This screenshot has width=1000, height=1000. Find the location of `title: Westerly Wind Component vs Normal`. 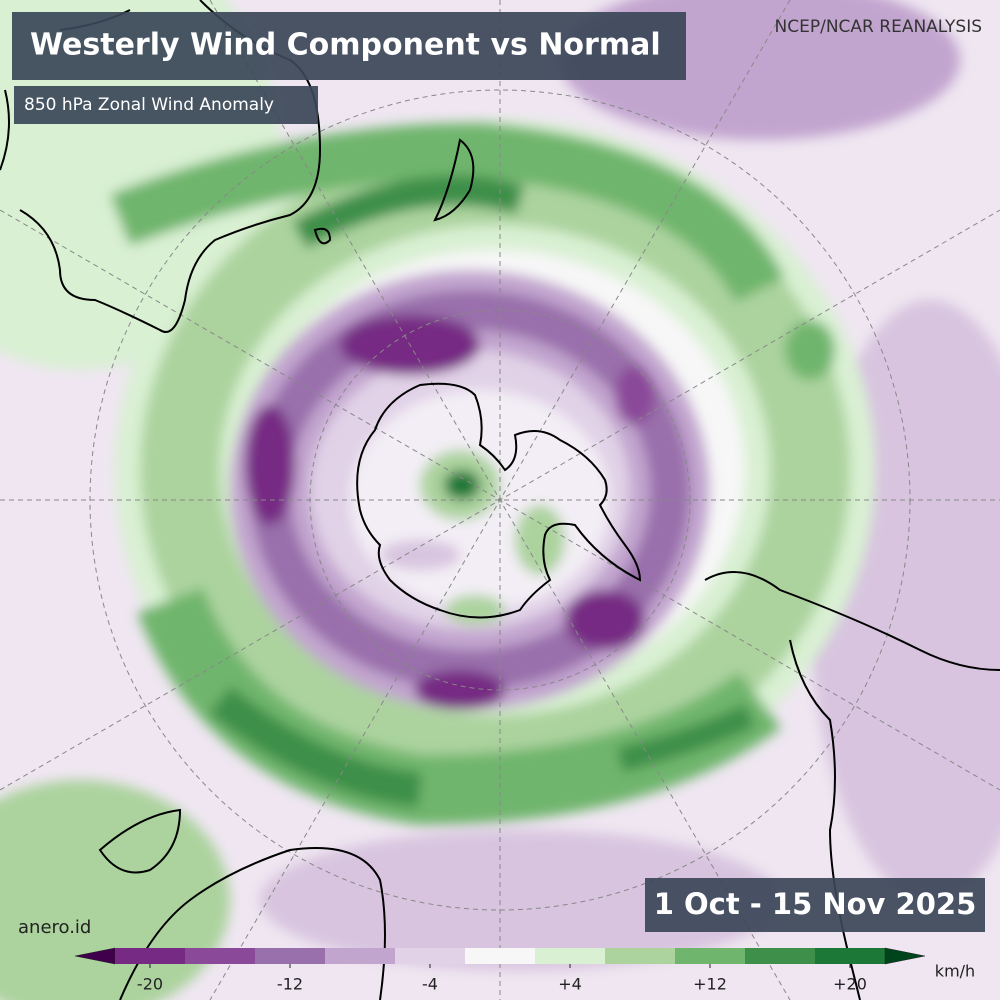

title: Westerly Wind Component vs Normal is located at coordinates (345, 45).